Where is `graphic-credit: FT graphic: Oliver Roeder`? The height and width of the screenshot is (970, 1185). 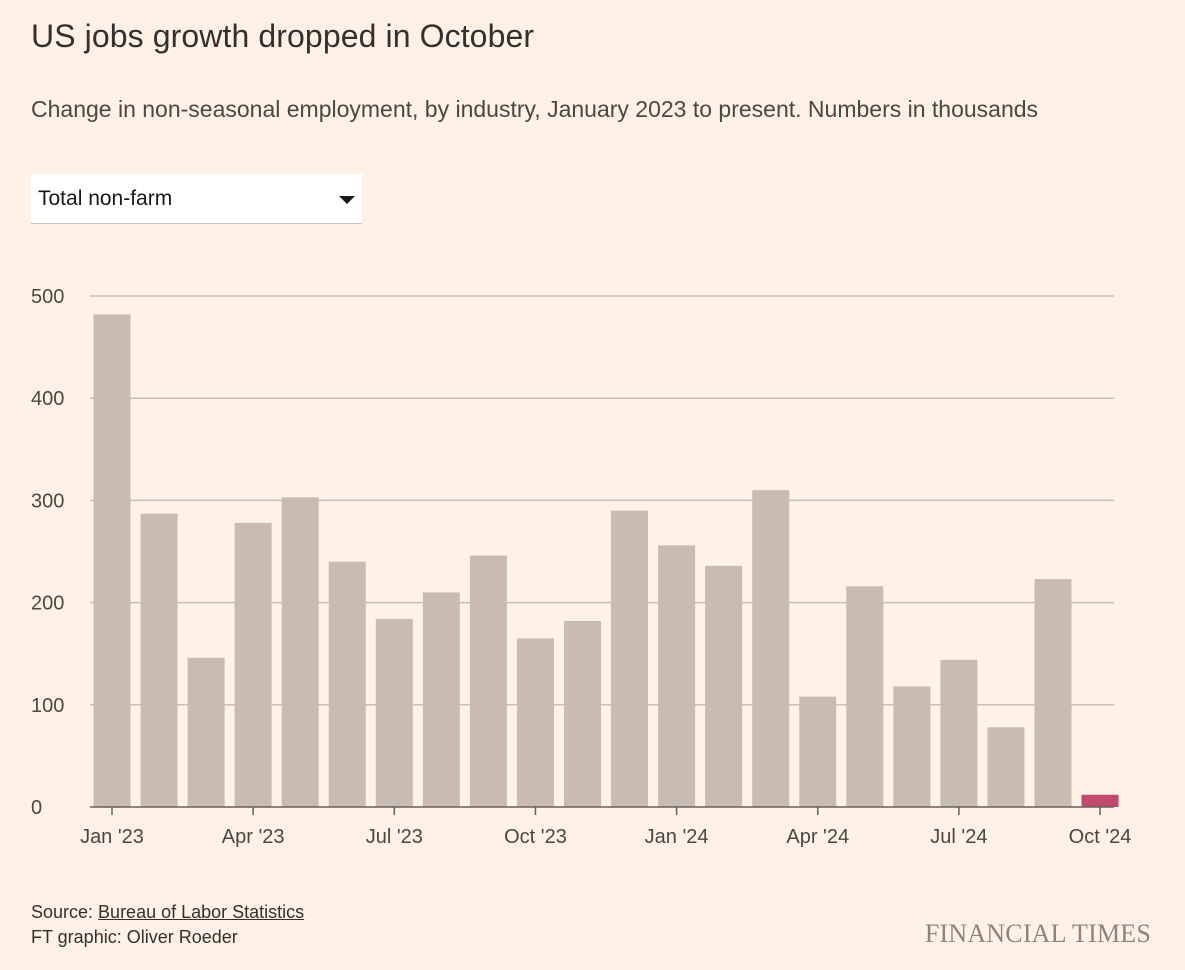
graphic-credit: FT graphic: Oliver Roeder is located at coordinates (134, 937).